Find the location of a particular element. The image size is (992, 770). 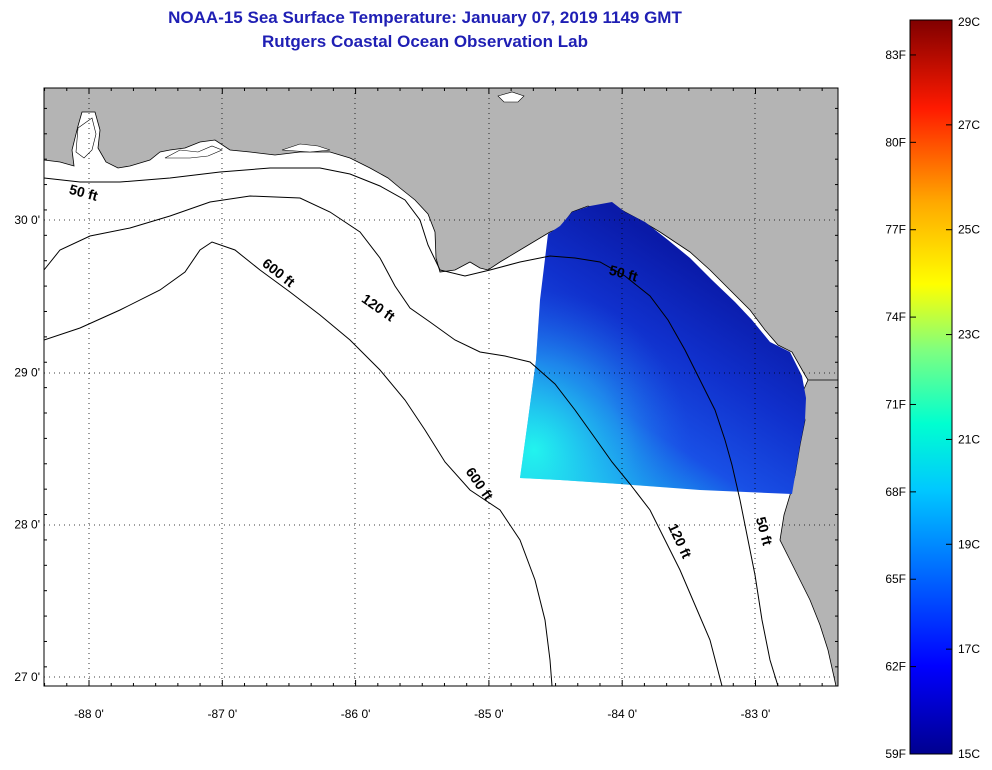

lon-tick-label: -86 0' is located at coordinates (356, 714).